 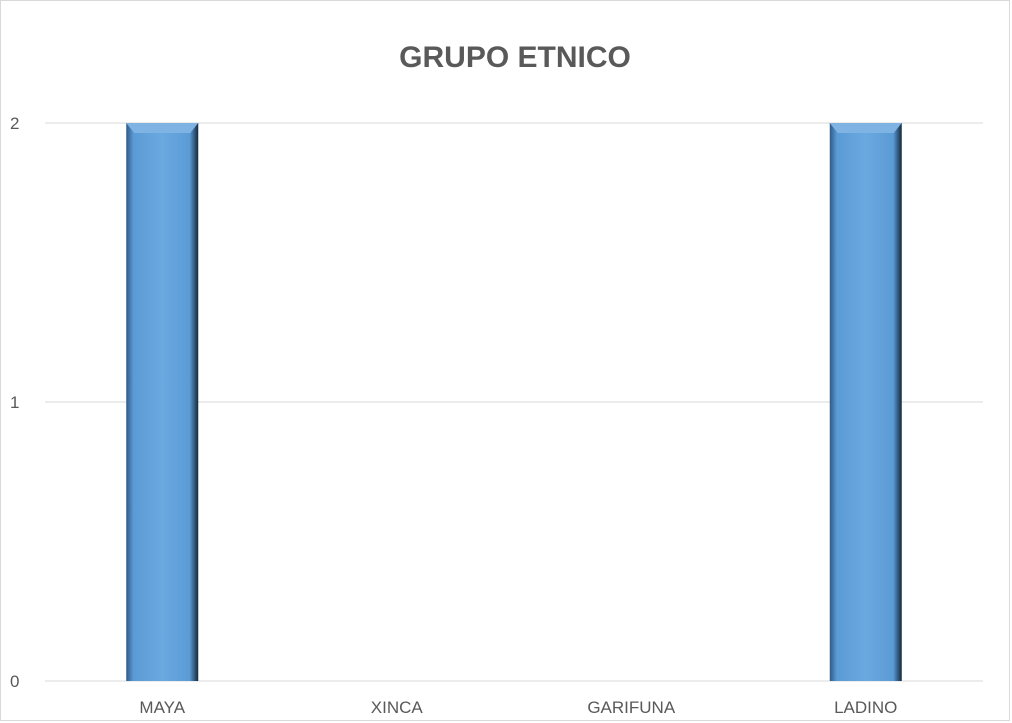 I want to click on bar-maya, so click(x=162, y=402).